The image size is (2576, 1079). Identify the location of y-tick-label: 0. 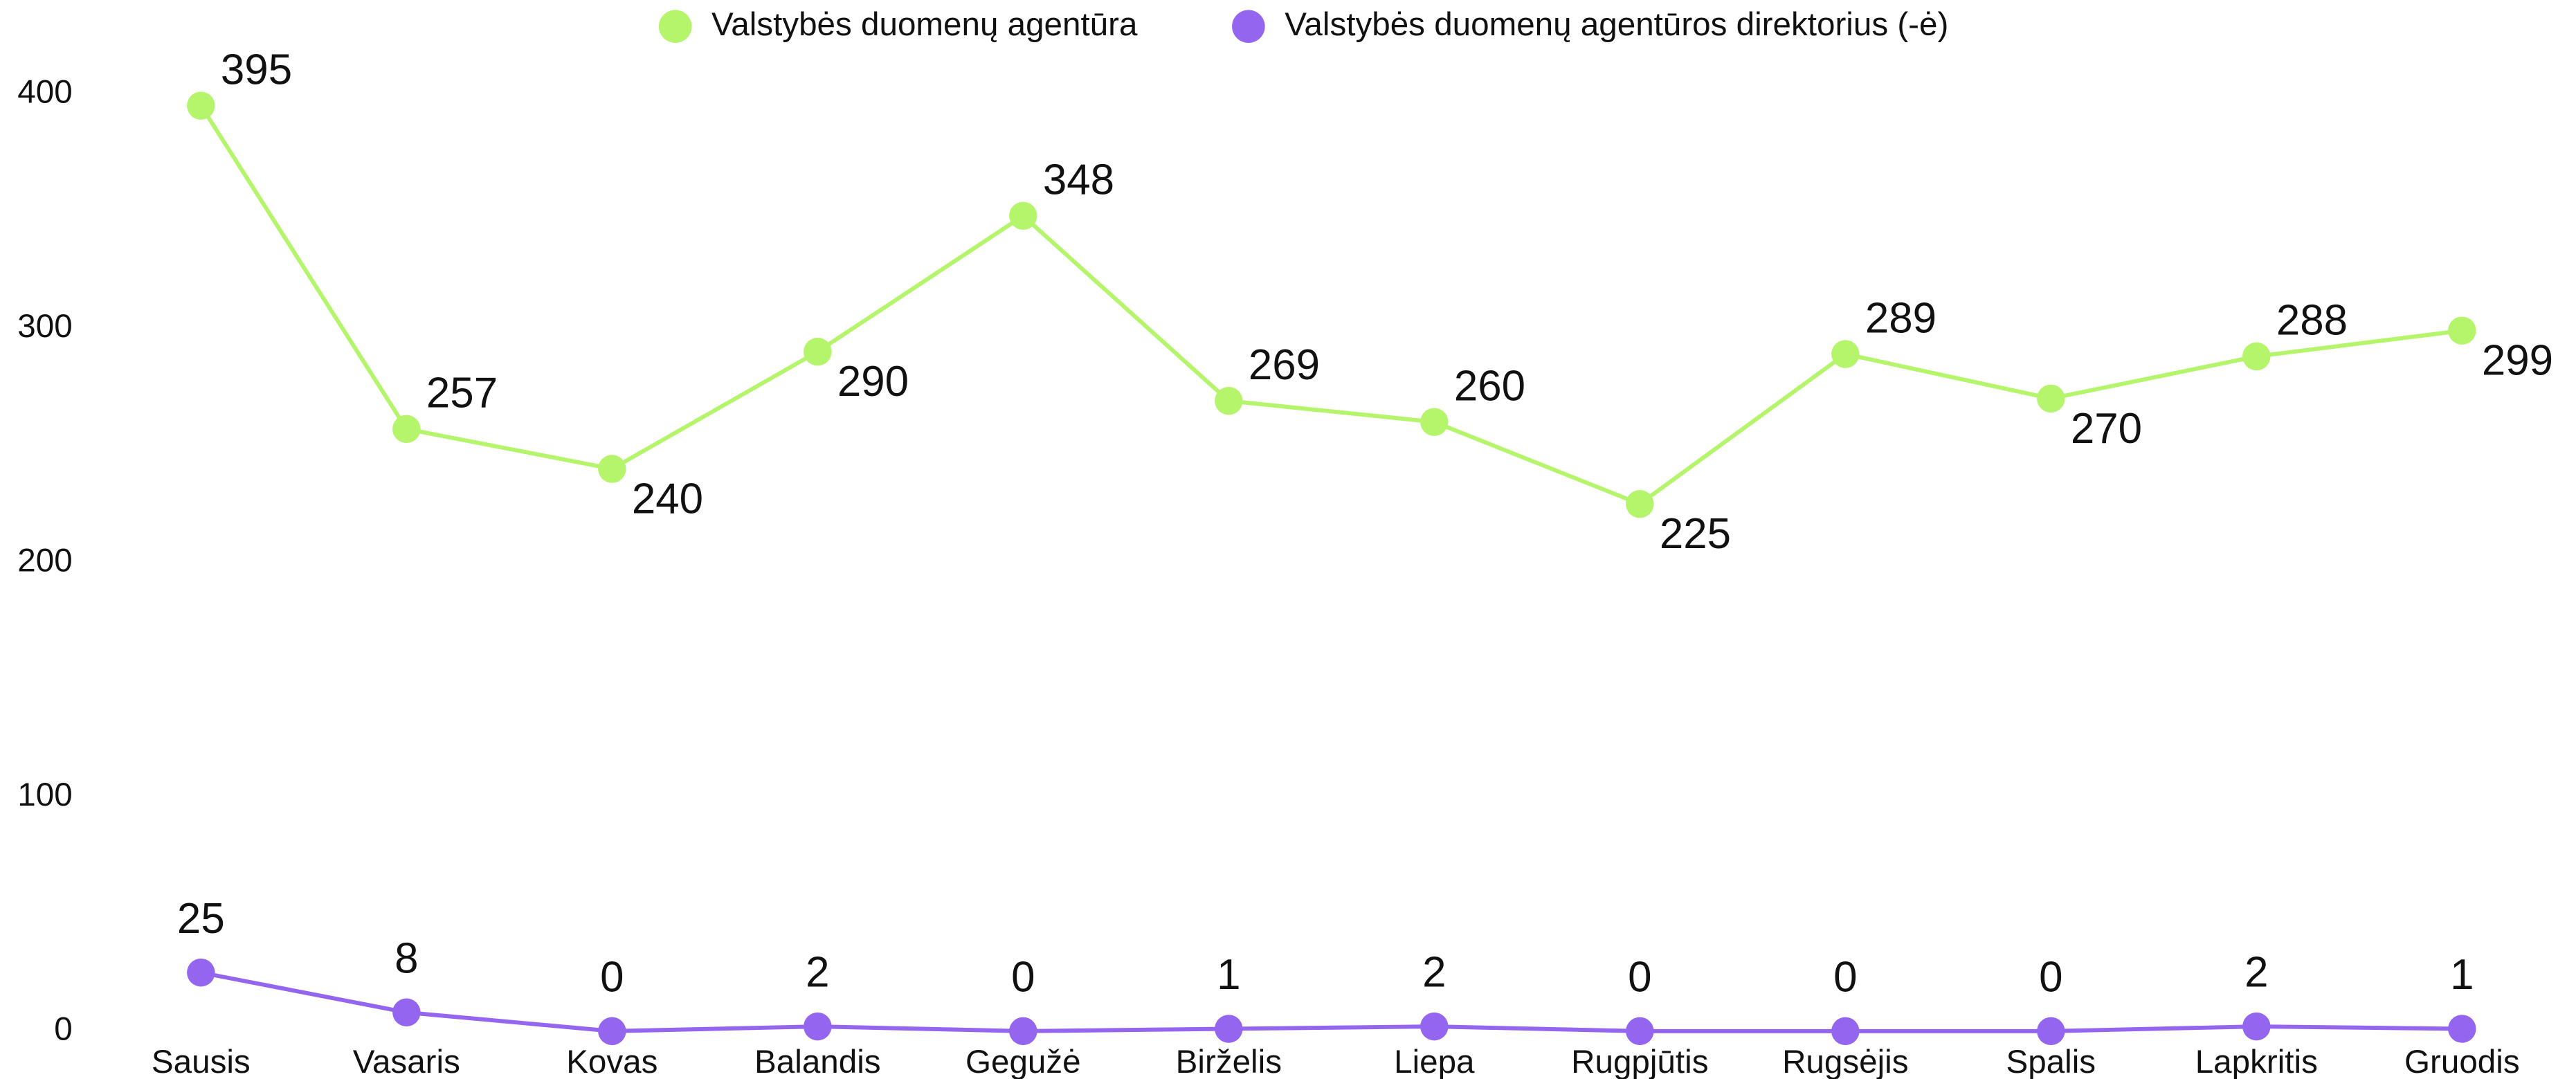
(63, 1028).